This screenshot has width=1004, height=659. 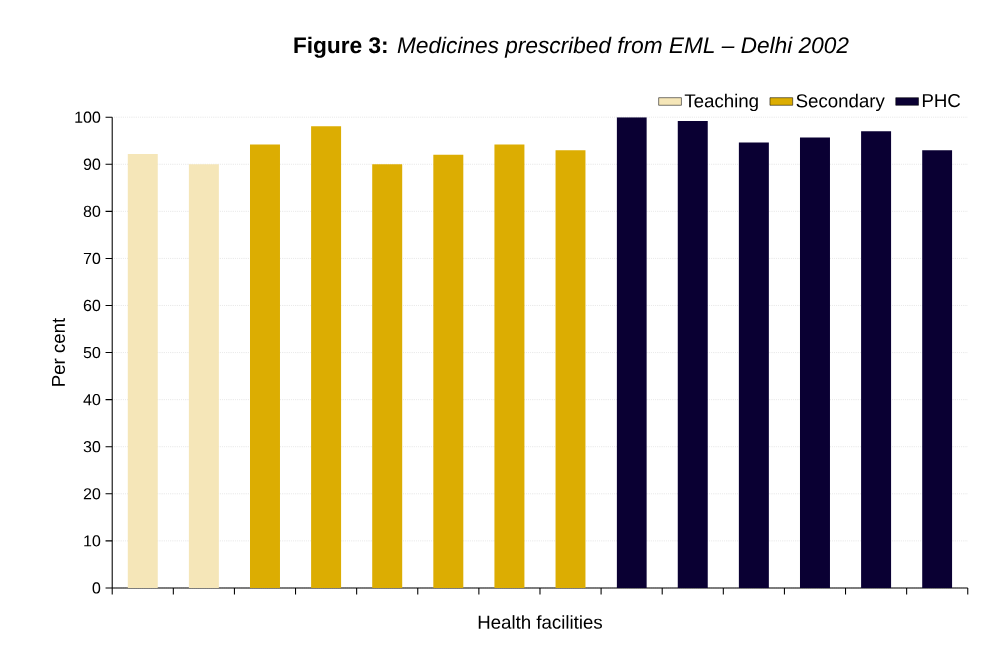 What do you see at coordinates (96, 588) in the screenshot?
I see `y-tick-label: 0` at bounding box center [96, 588].